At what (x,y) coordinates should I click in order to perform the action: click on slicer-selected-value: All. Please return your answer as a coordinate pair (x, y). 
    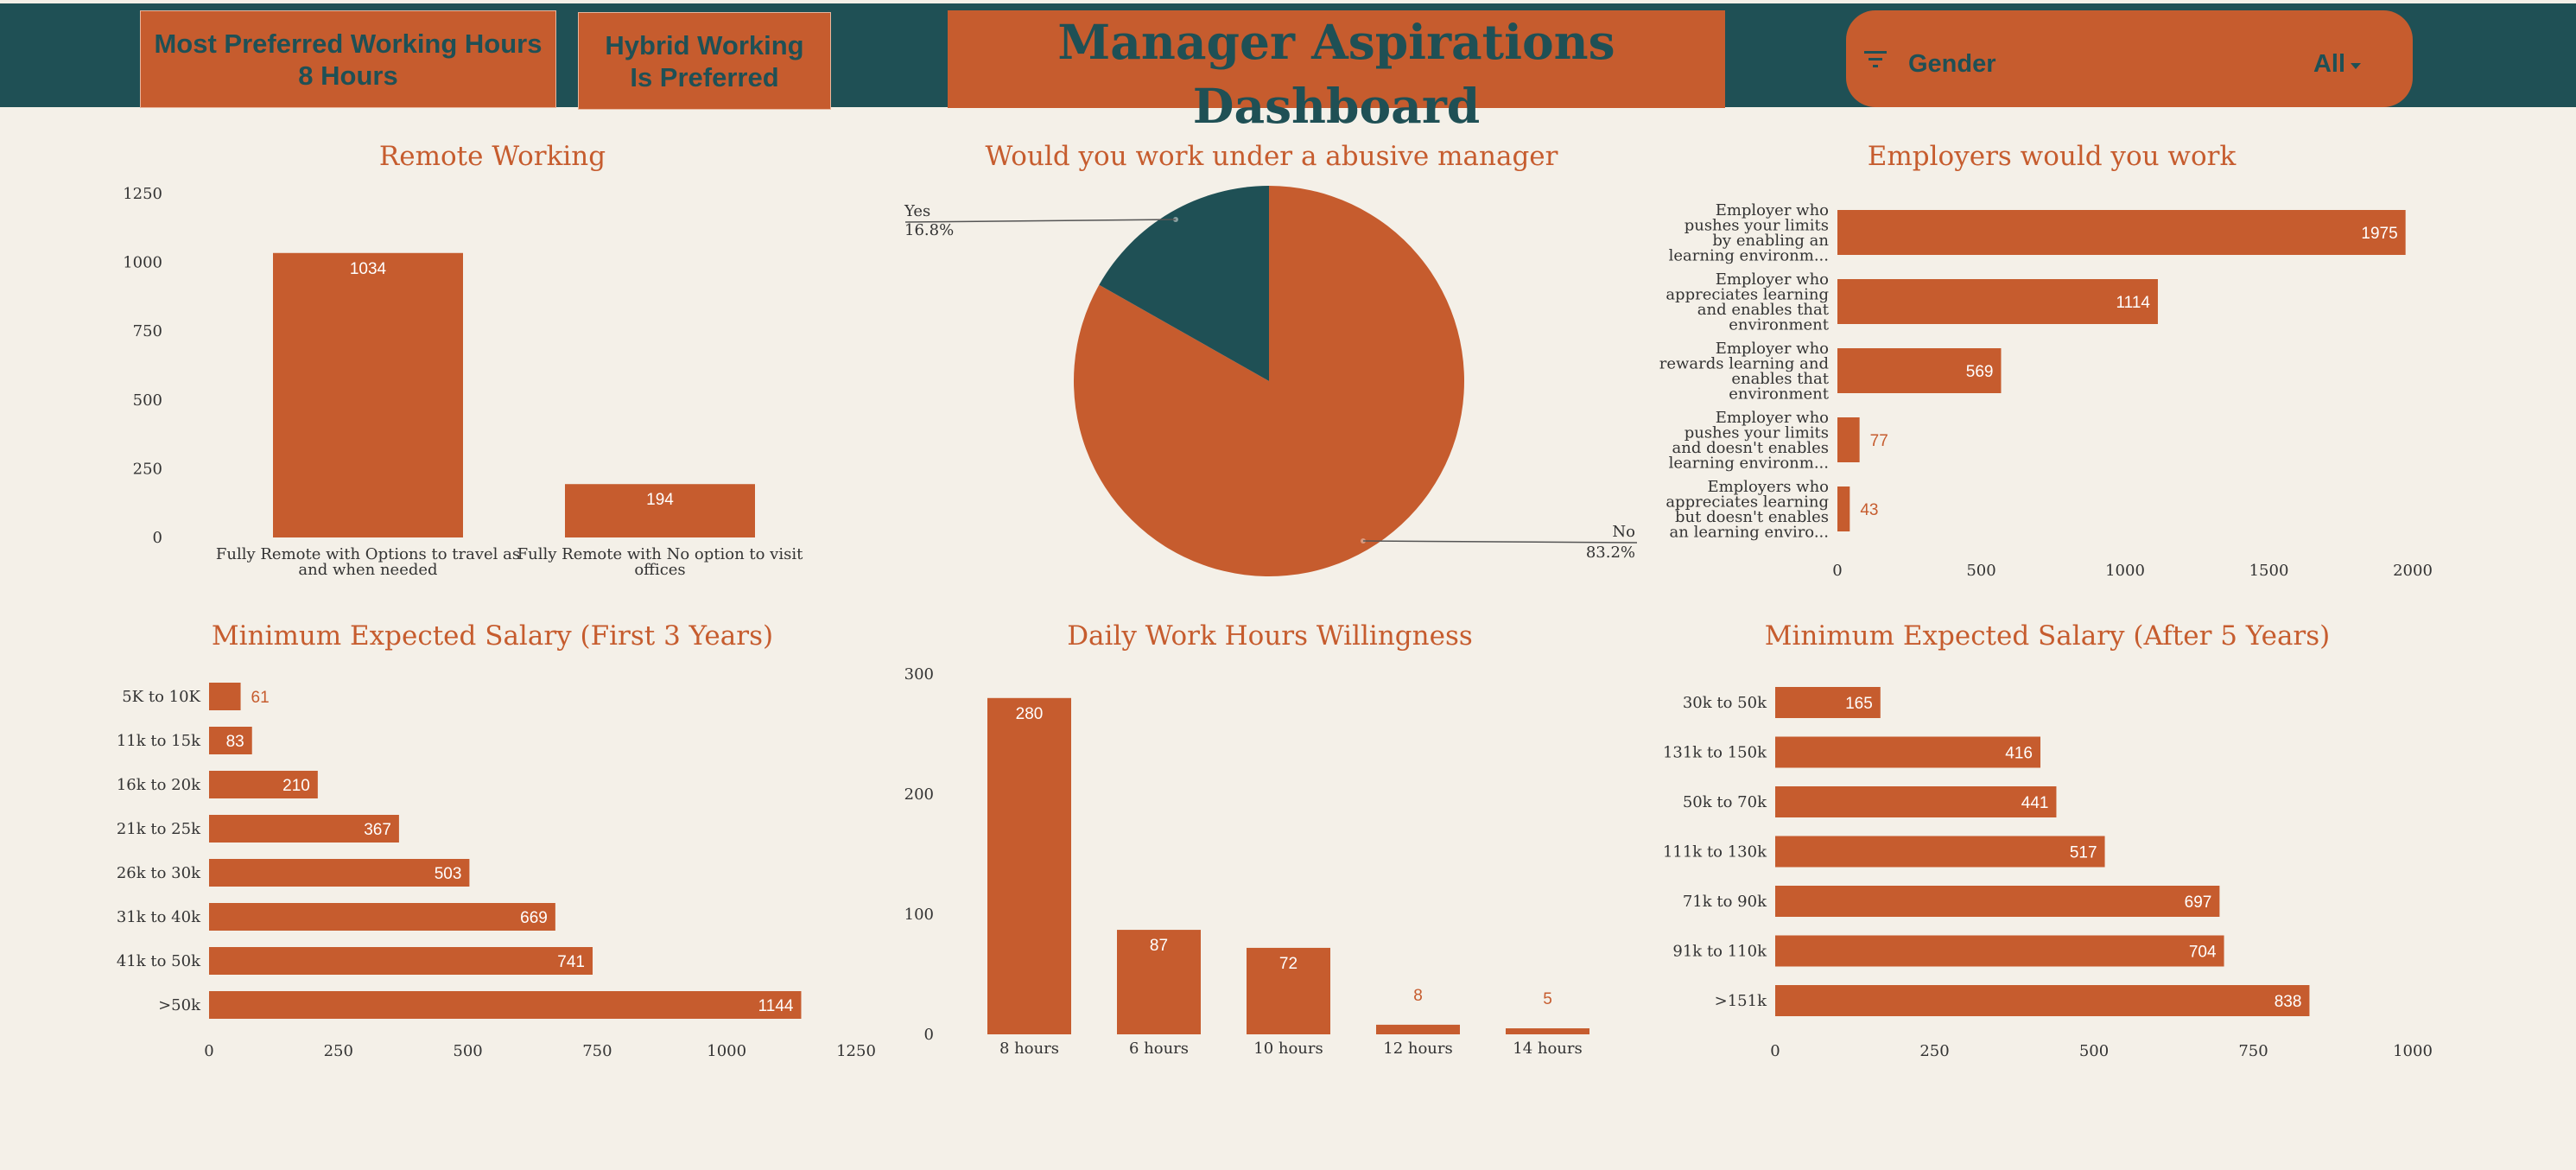
    Looking at the image, I should click on (2329, 64).